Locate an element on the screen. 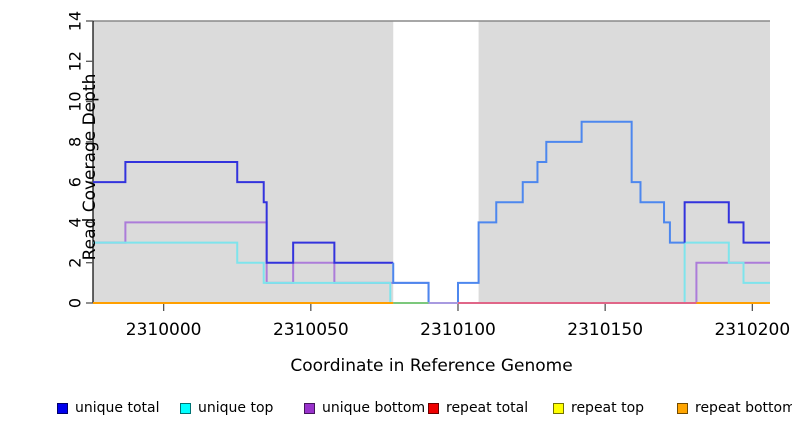 The width and height of the screenshot is (792, 432). x-tick-label: 2310100 is located at coordinates (458, 330).